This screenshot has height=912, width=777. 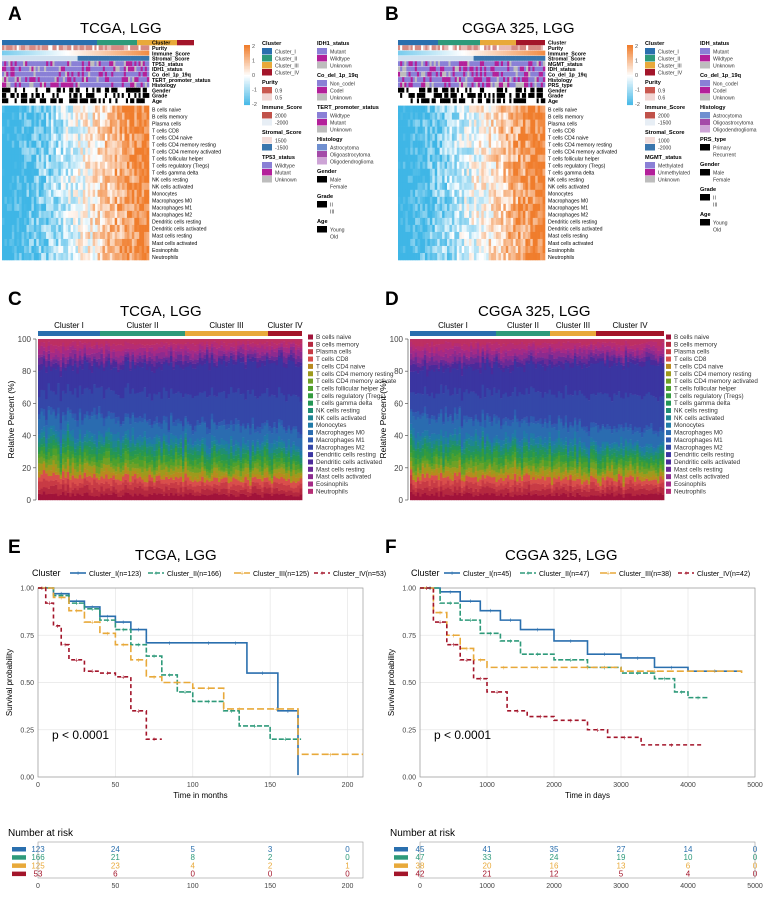 I want to click on legend-swatch, so click(x=705, y=122).